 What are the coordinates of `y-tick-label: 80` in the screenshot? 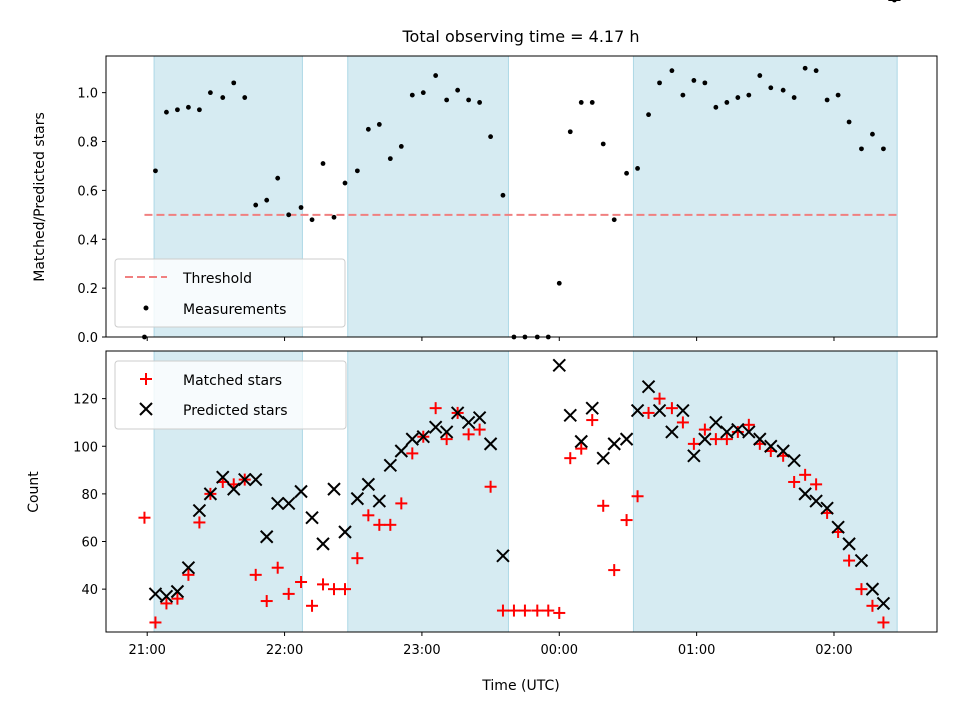 It's located at (89, 495).